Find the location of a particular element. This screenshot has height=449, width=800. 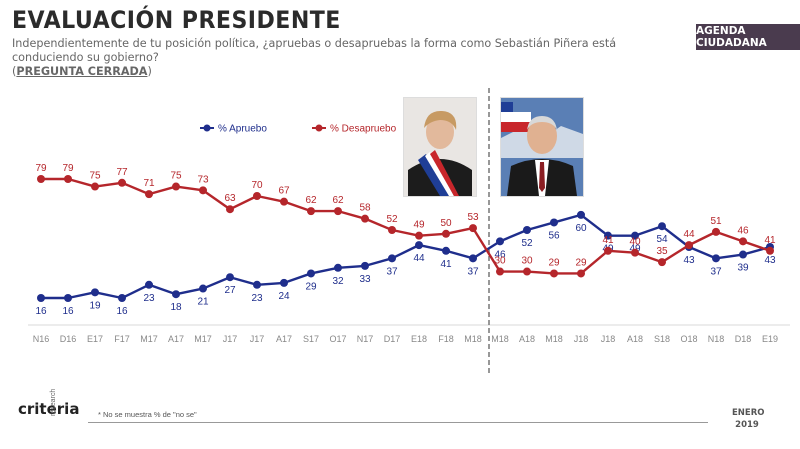

data-label: 23 is located at coordinates (149, 298).